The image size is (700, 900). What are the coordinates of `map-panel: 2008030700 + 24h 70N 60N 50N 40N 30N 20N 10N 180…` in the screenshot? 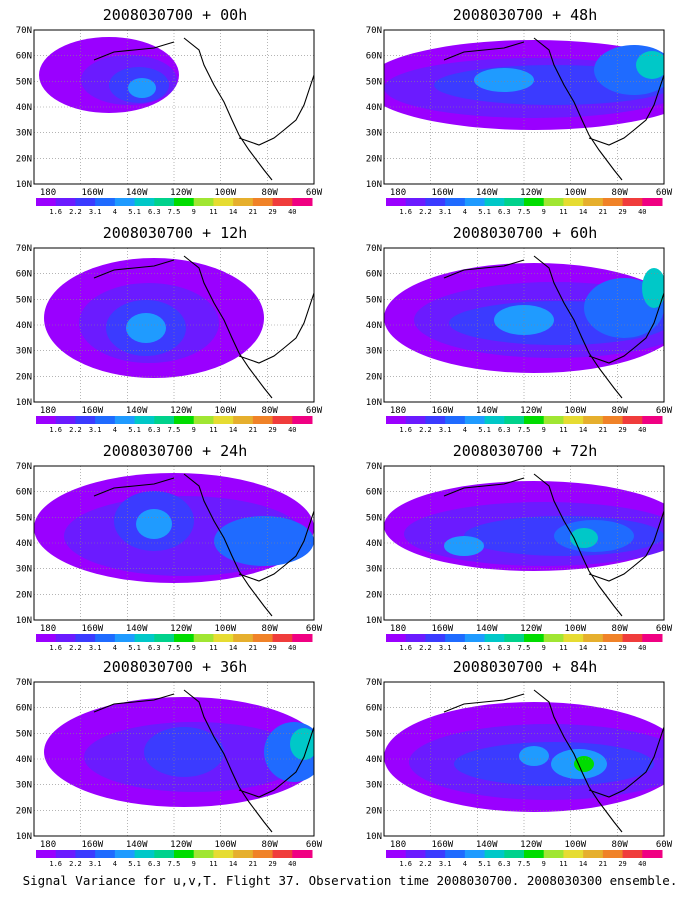 It's located at (175, 550).